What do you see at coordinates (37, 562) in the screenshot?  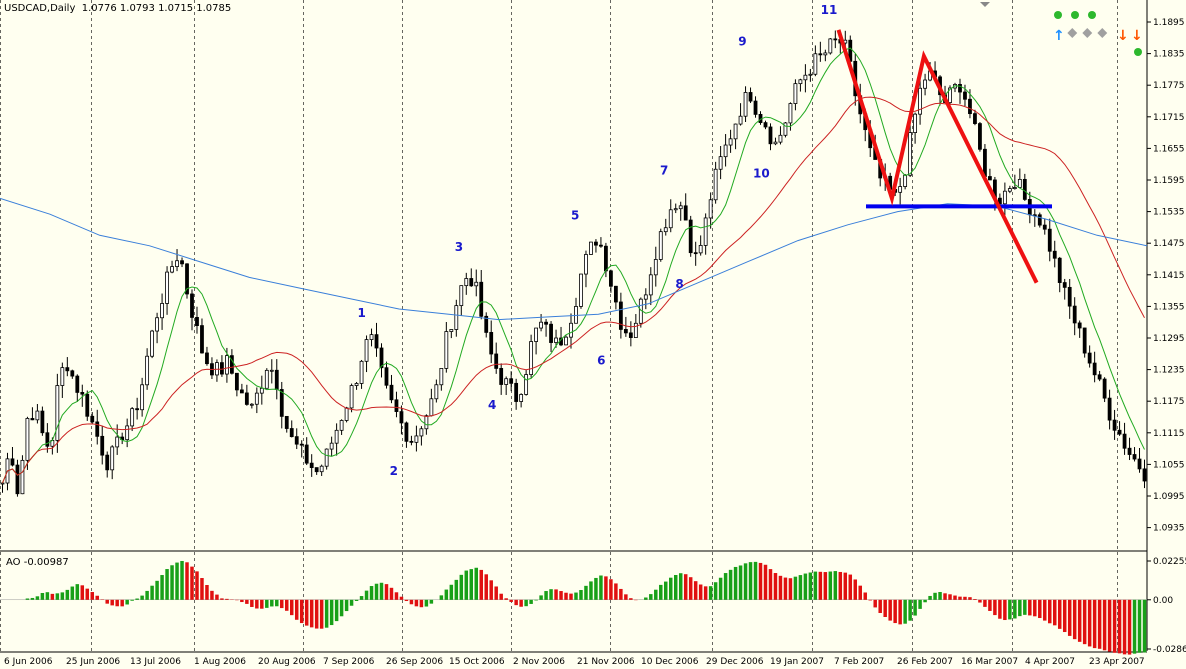 I see `oscillator-label: AO -0.00987` at bounding box center [37, 562].